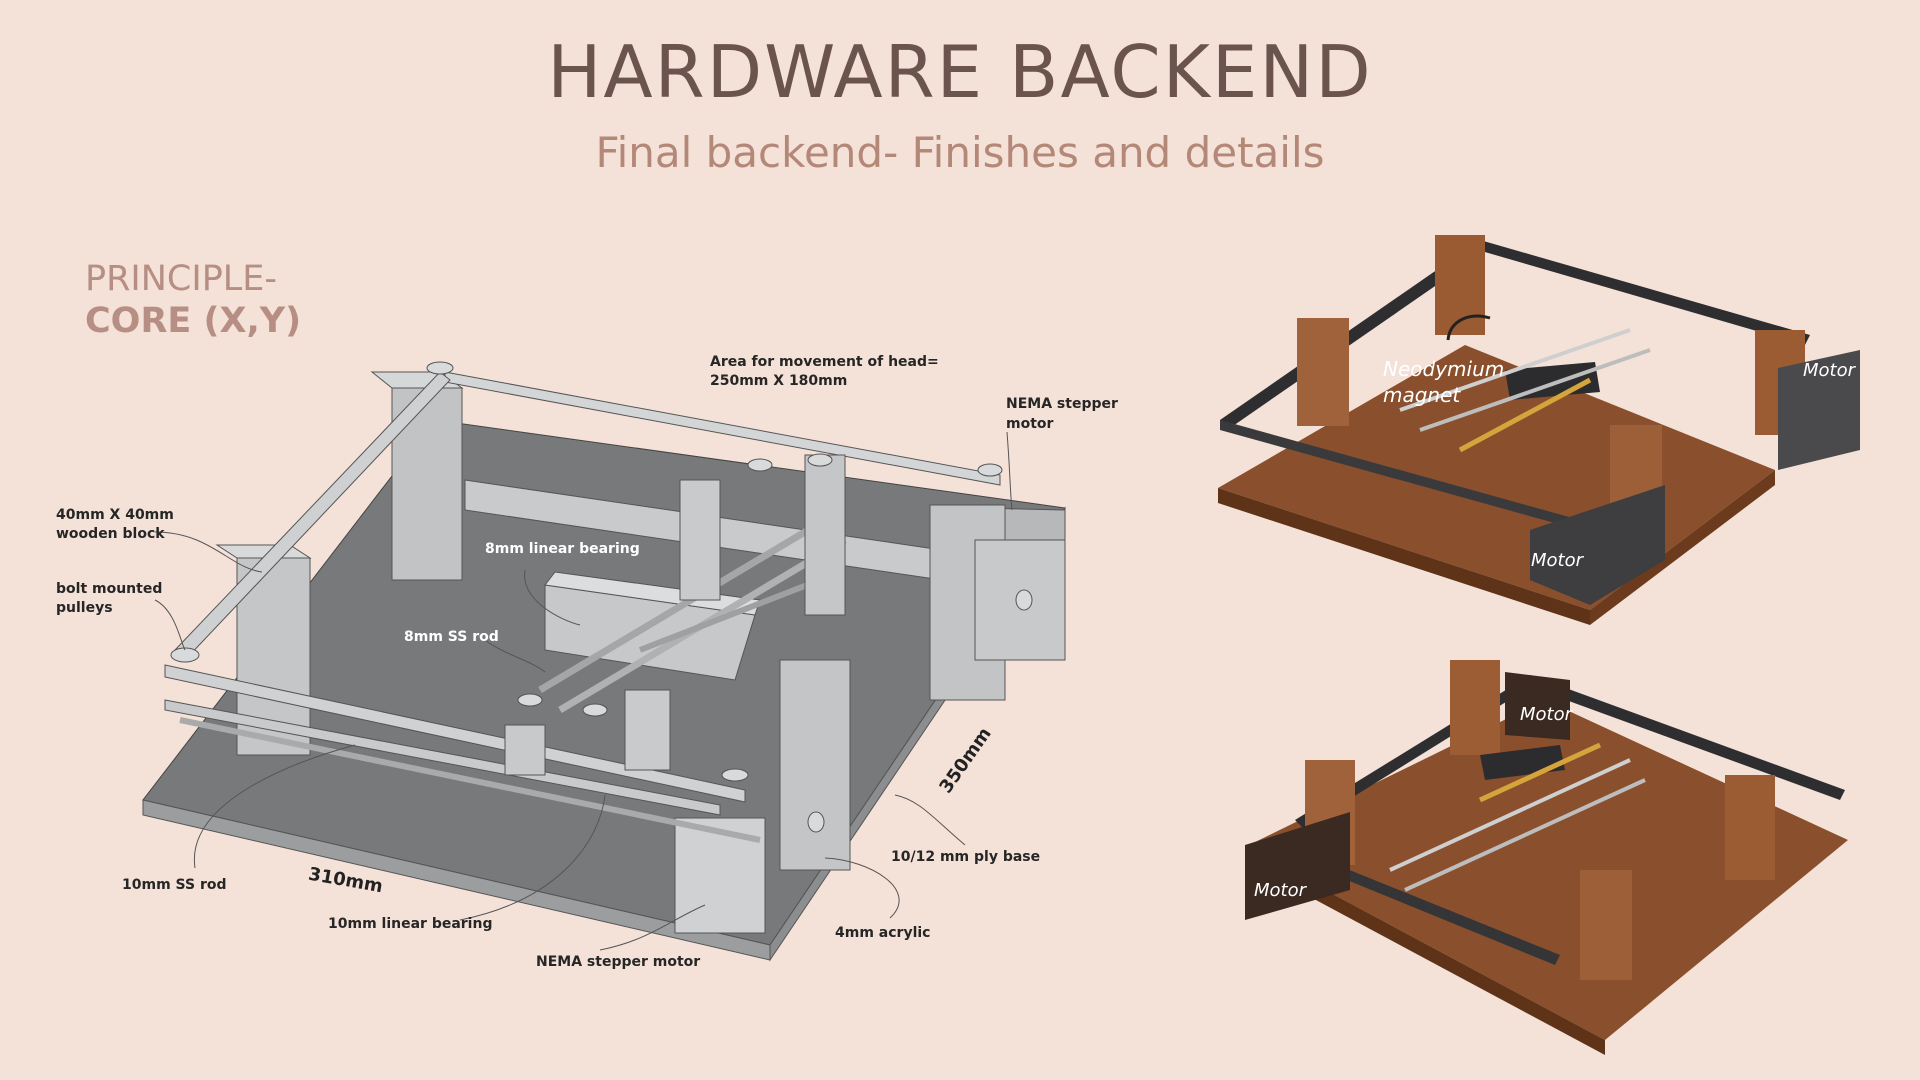 Image resolution: width=1920 pixels, height=1080 pixels. What do you see at coordinates (532, 857) in the screenshot?
I see `leader-10mm-bearing` at bounding box center [532, 857].